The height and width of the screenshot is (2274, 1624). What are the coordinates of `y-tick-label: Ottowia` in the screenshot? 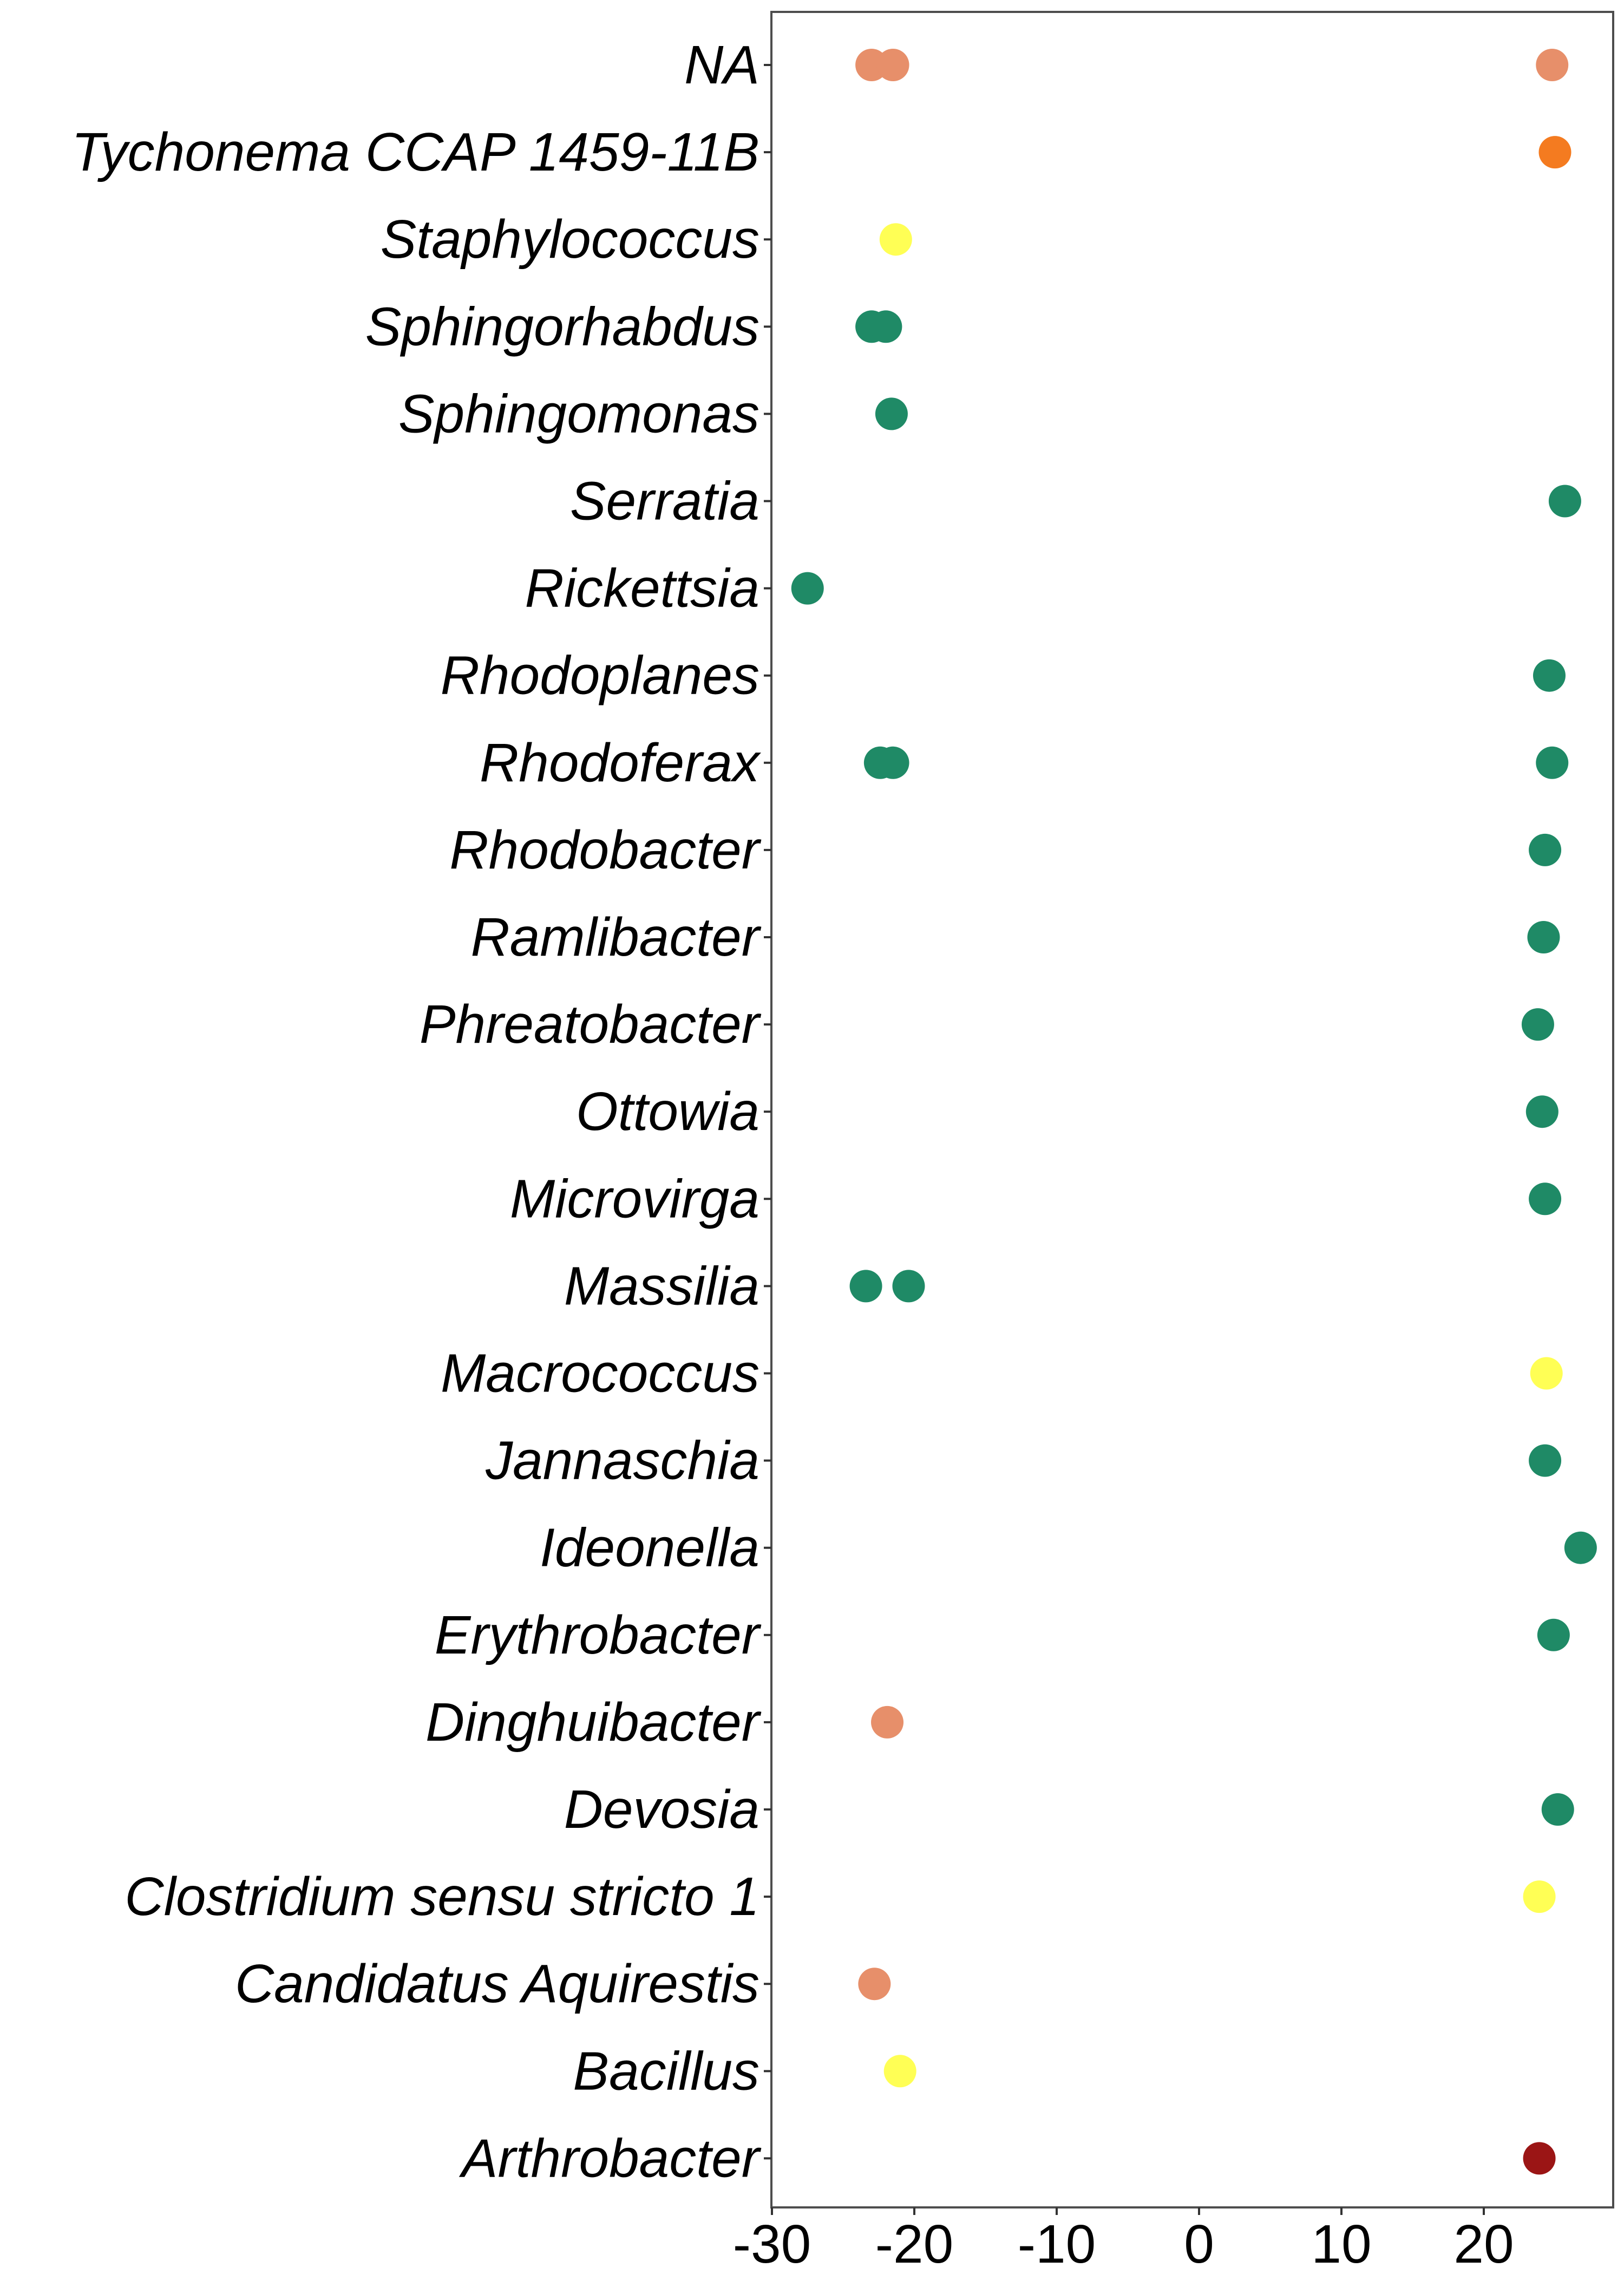 It's located at (668, 1111).